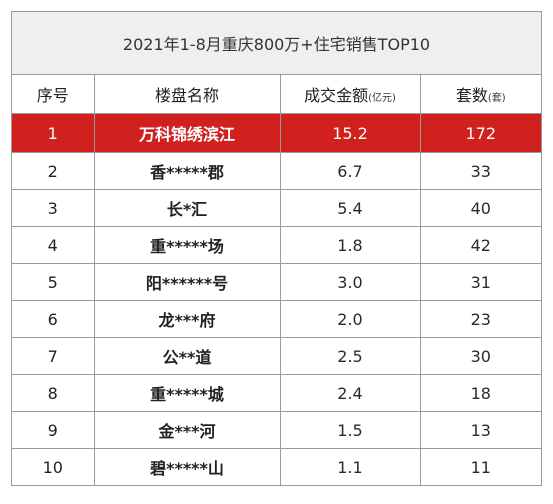 The image size is (553, 504). What do you see at coordinates (480, 467) in the screenshot?
I see `cell-units: 11` at bounding box center [480, 467].